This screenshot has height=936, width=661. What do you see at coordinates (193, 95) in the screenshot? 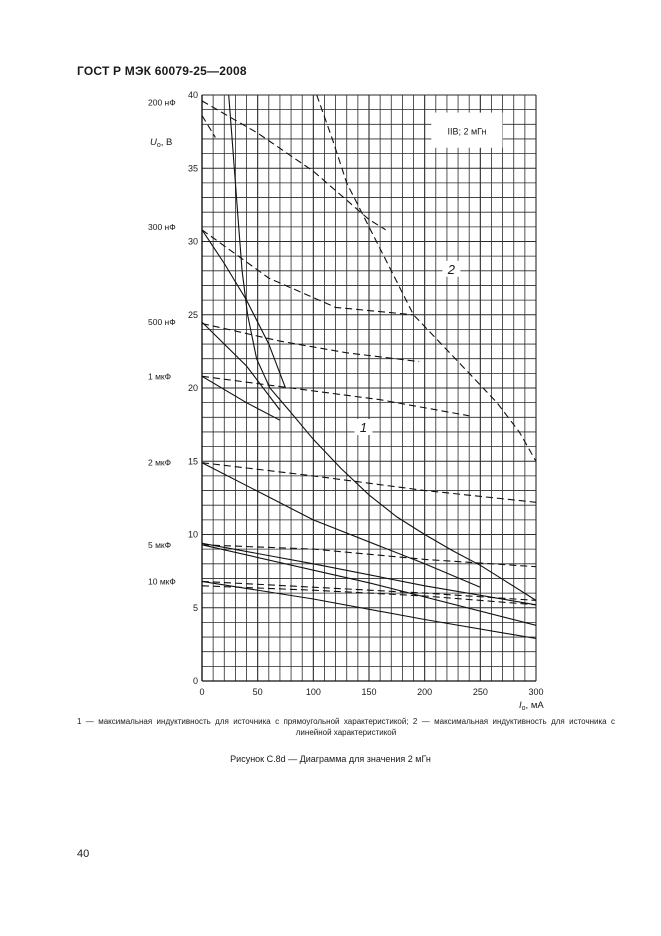
I see `y-tick-label: 40` at bounding box center [193, 95].